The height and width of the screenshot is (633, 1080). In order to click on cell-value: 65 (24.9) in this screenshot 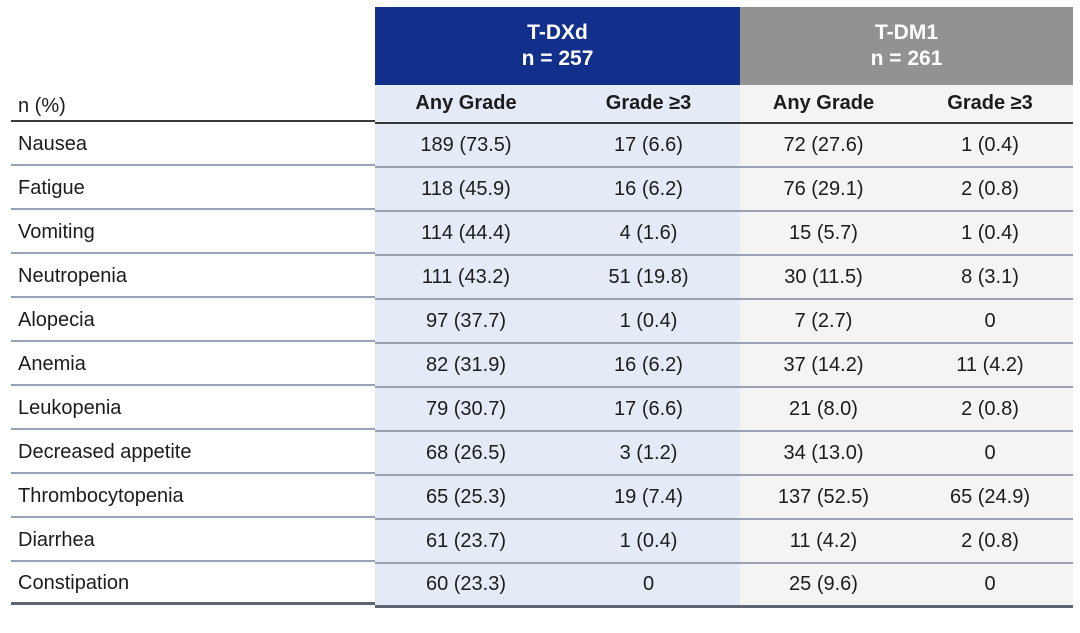, I will do `click(990, 498)`.